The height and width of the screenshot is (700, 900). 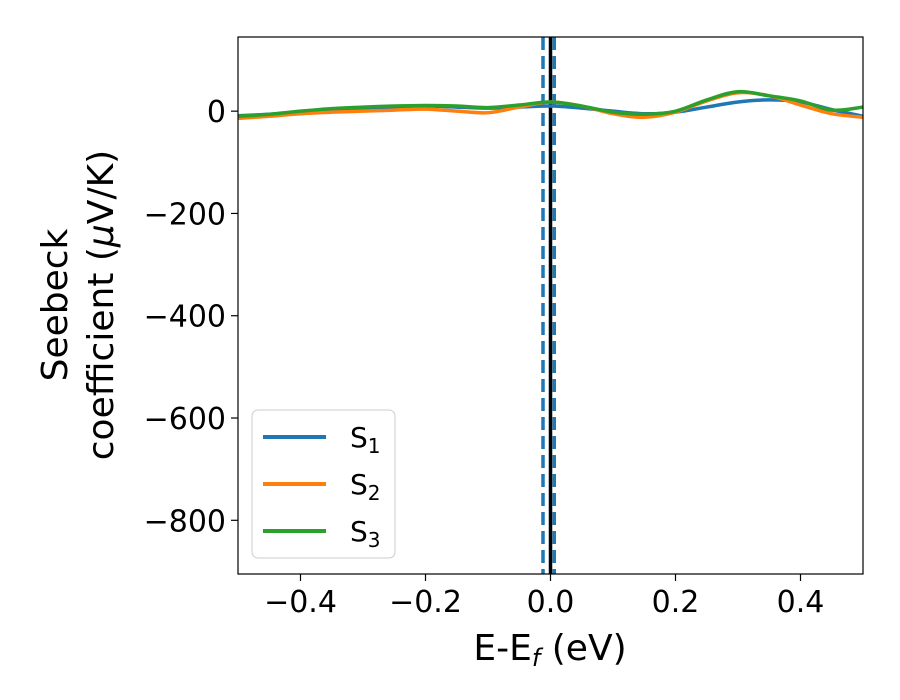 What do you see at coordinates (300, 602) in the screenshot?
I see `x-tick-label: −0.4` at bounding box center [300, 602].